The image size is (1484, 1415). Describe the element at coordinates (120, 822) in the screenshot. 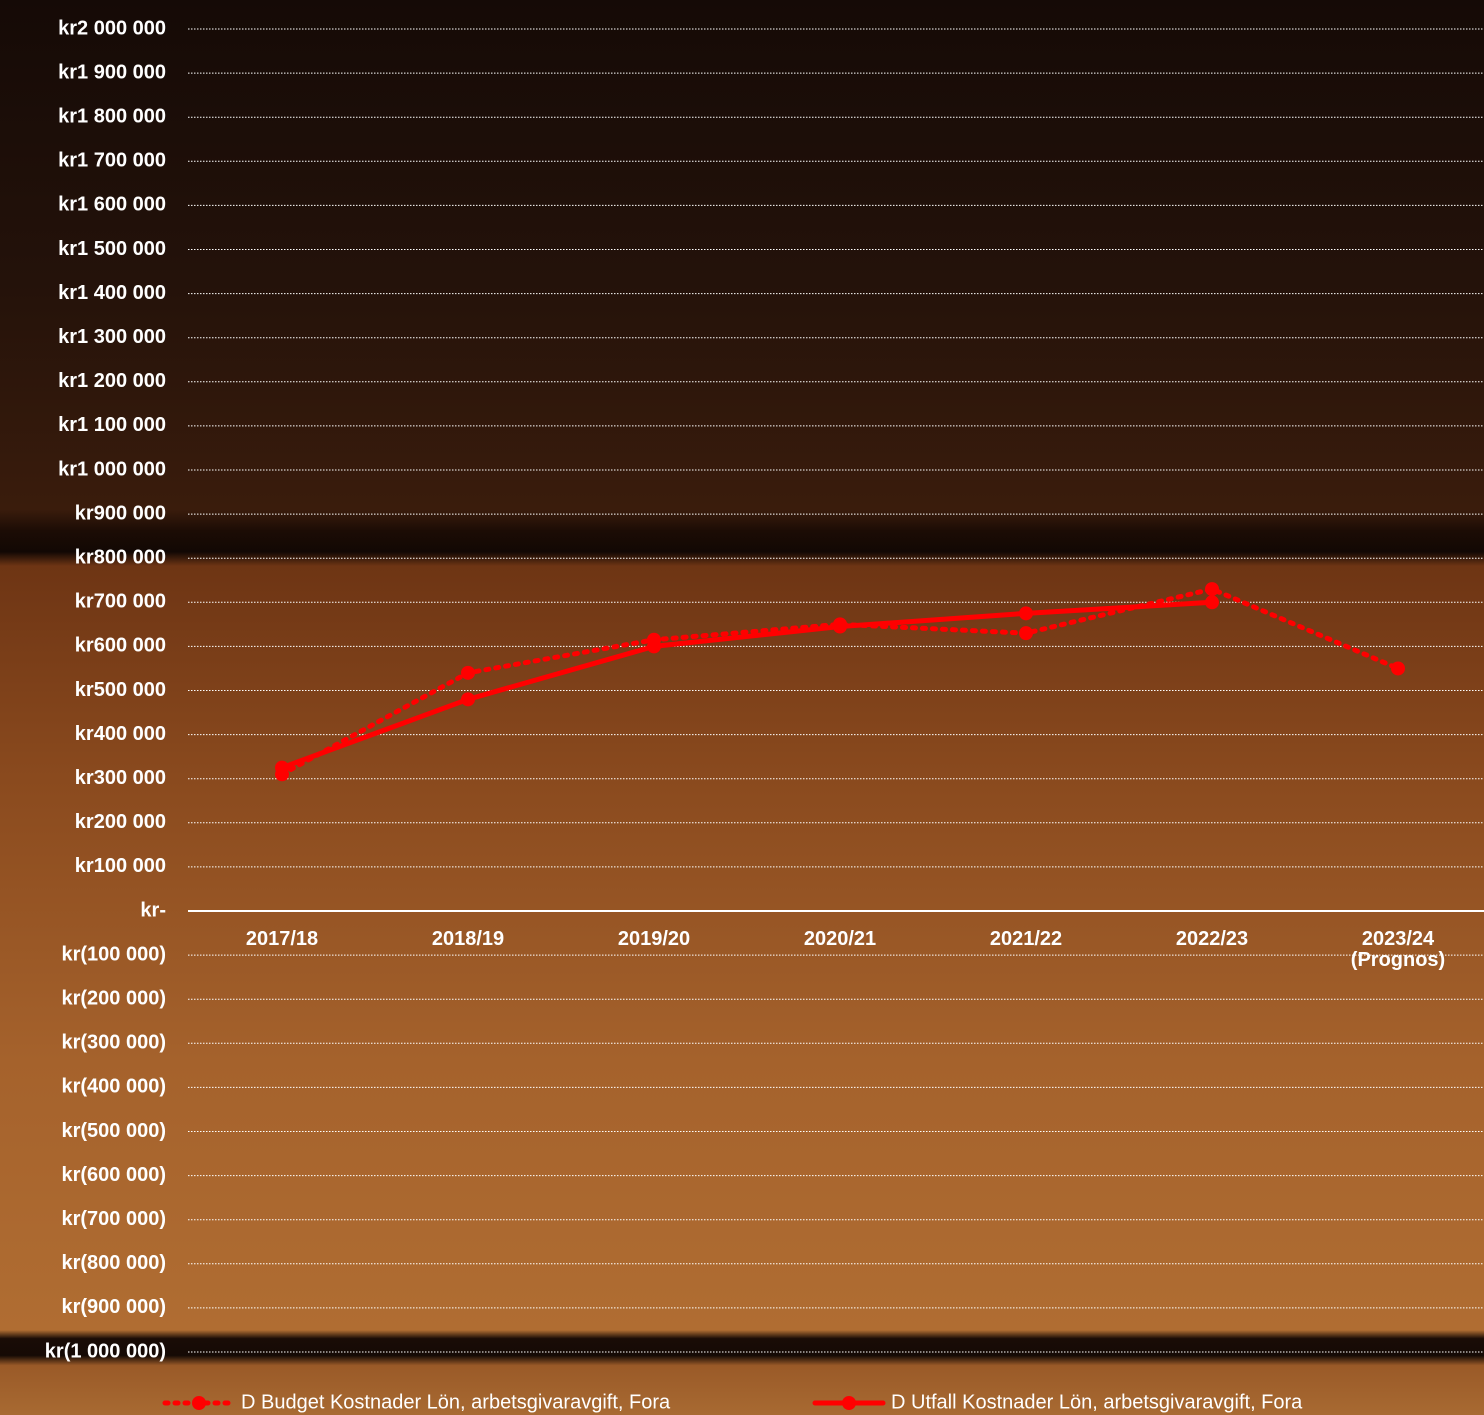

I see `y-tick-label: kr200 000` at that location.